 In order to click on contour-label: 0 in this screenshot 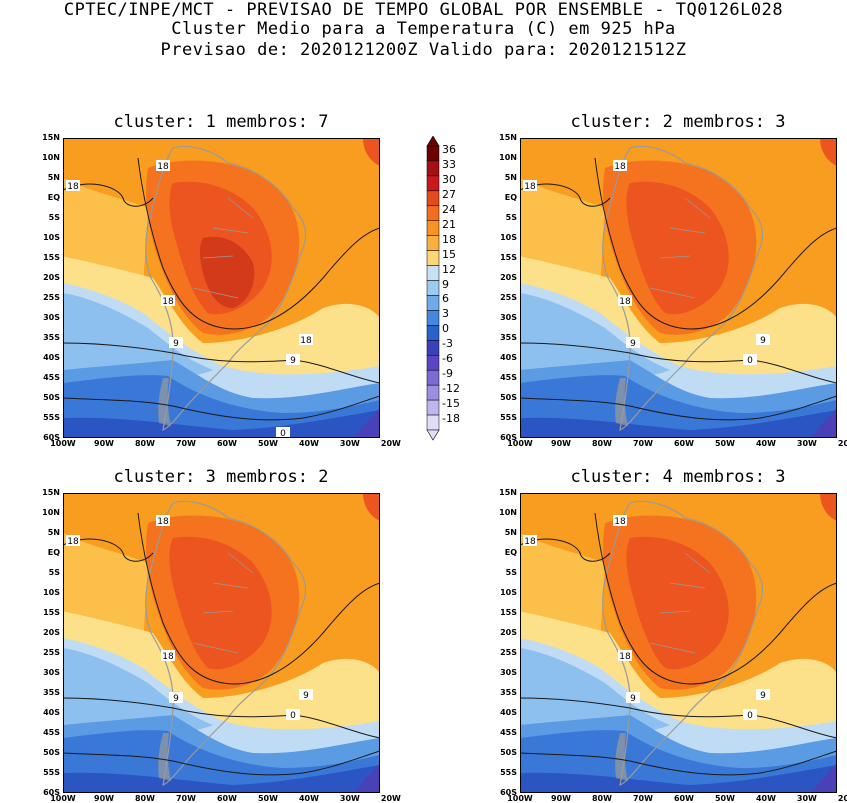, I will do `click(293, 715)`.